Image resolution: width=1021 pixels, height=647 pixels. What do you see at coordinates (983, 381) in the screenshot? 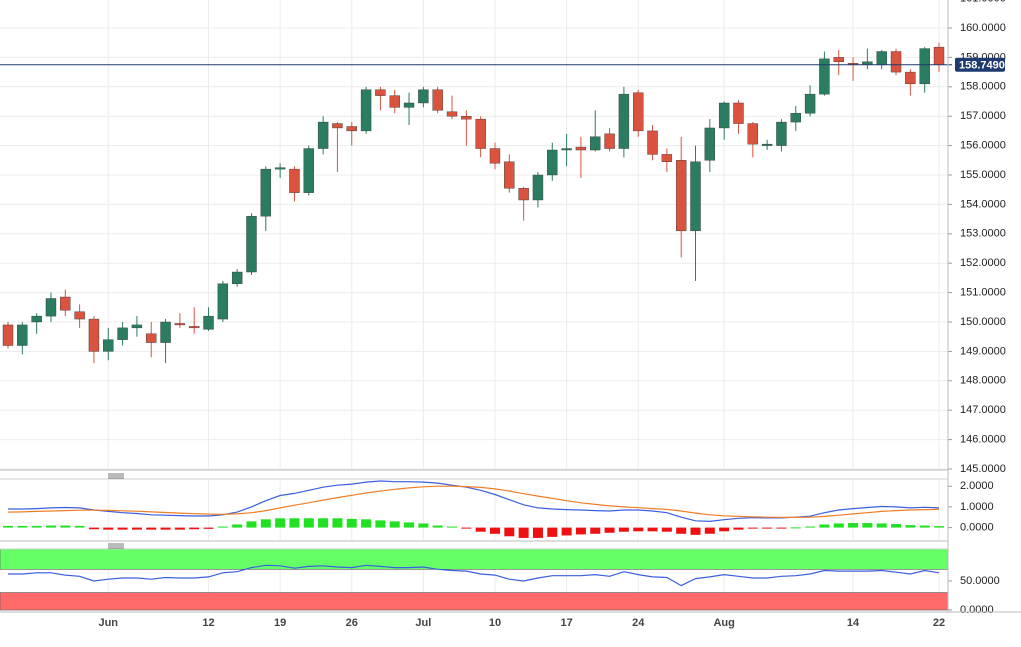
I see `y-tick-label: 148.0000` at bounding box center [983, 381].